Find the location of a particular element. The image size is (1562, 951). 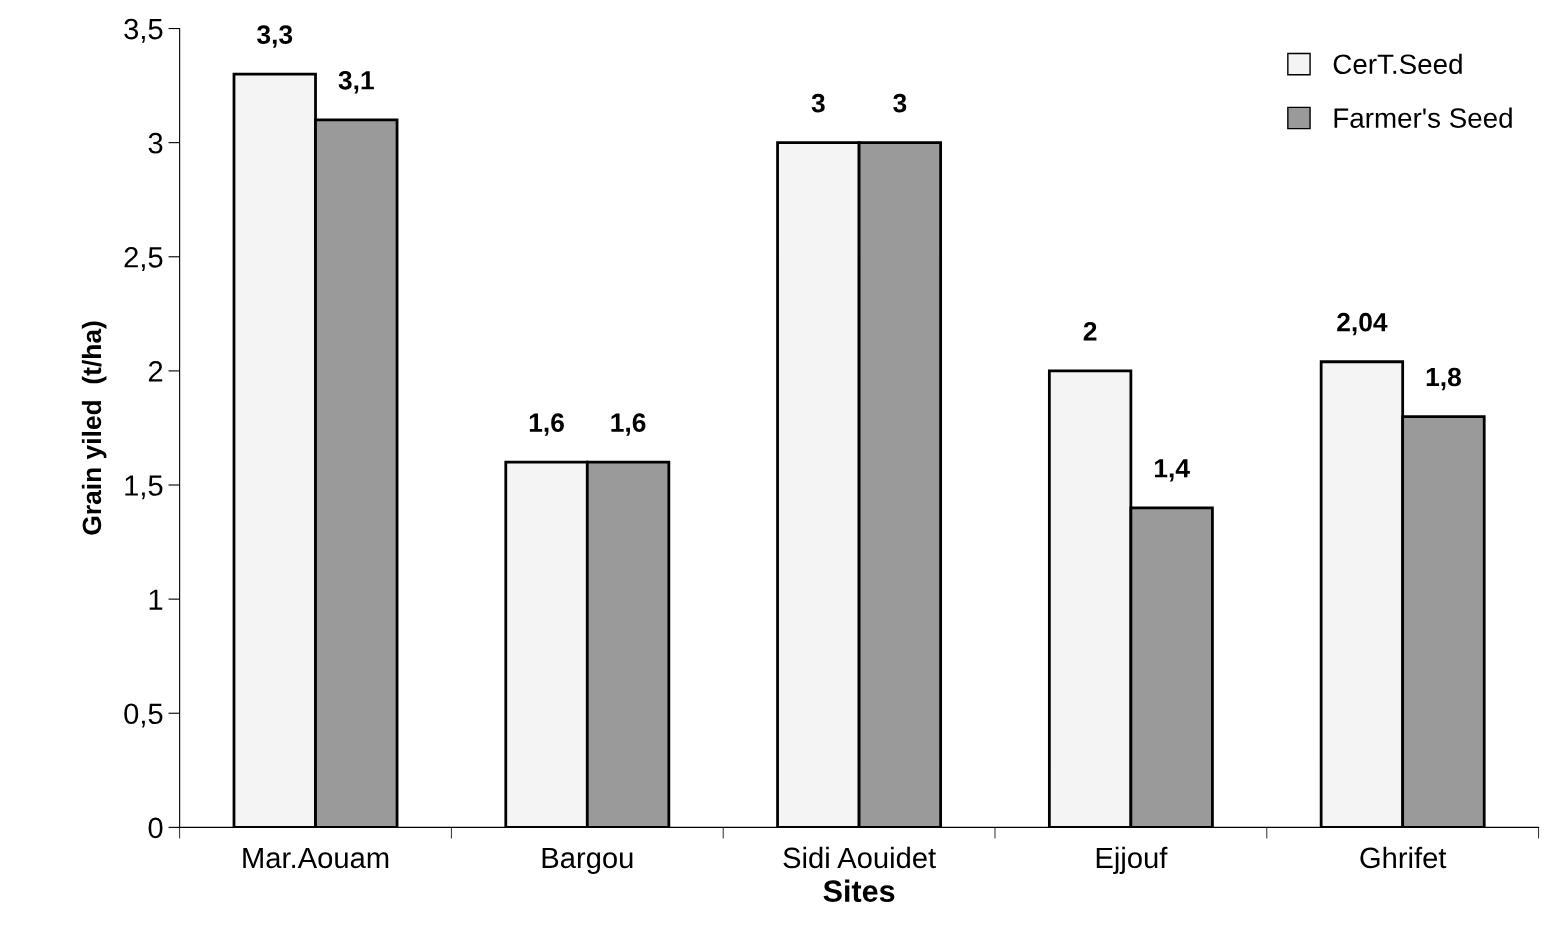

y-tick-label: 0,5 is located at coordinates (143, 715).